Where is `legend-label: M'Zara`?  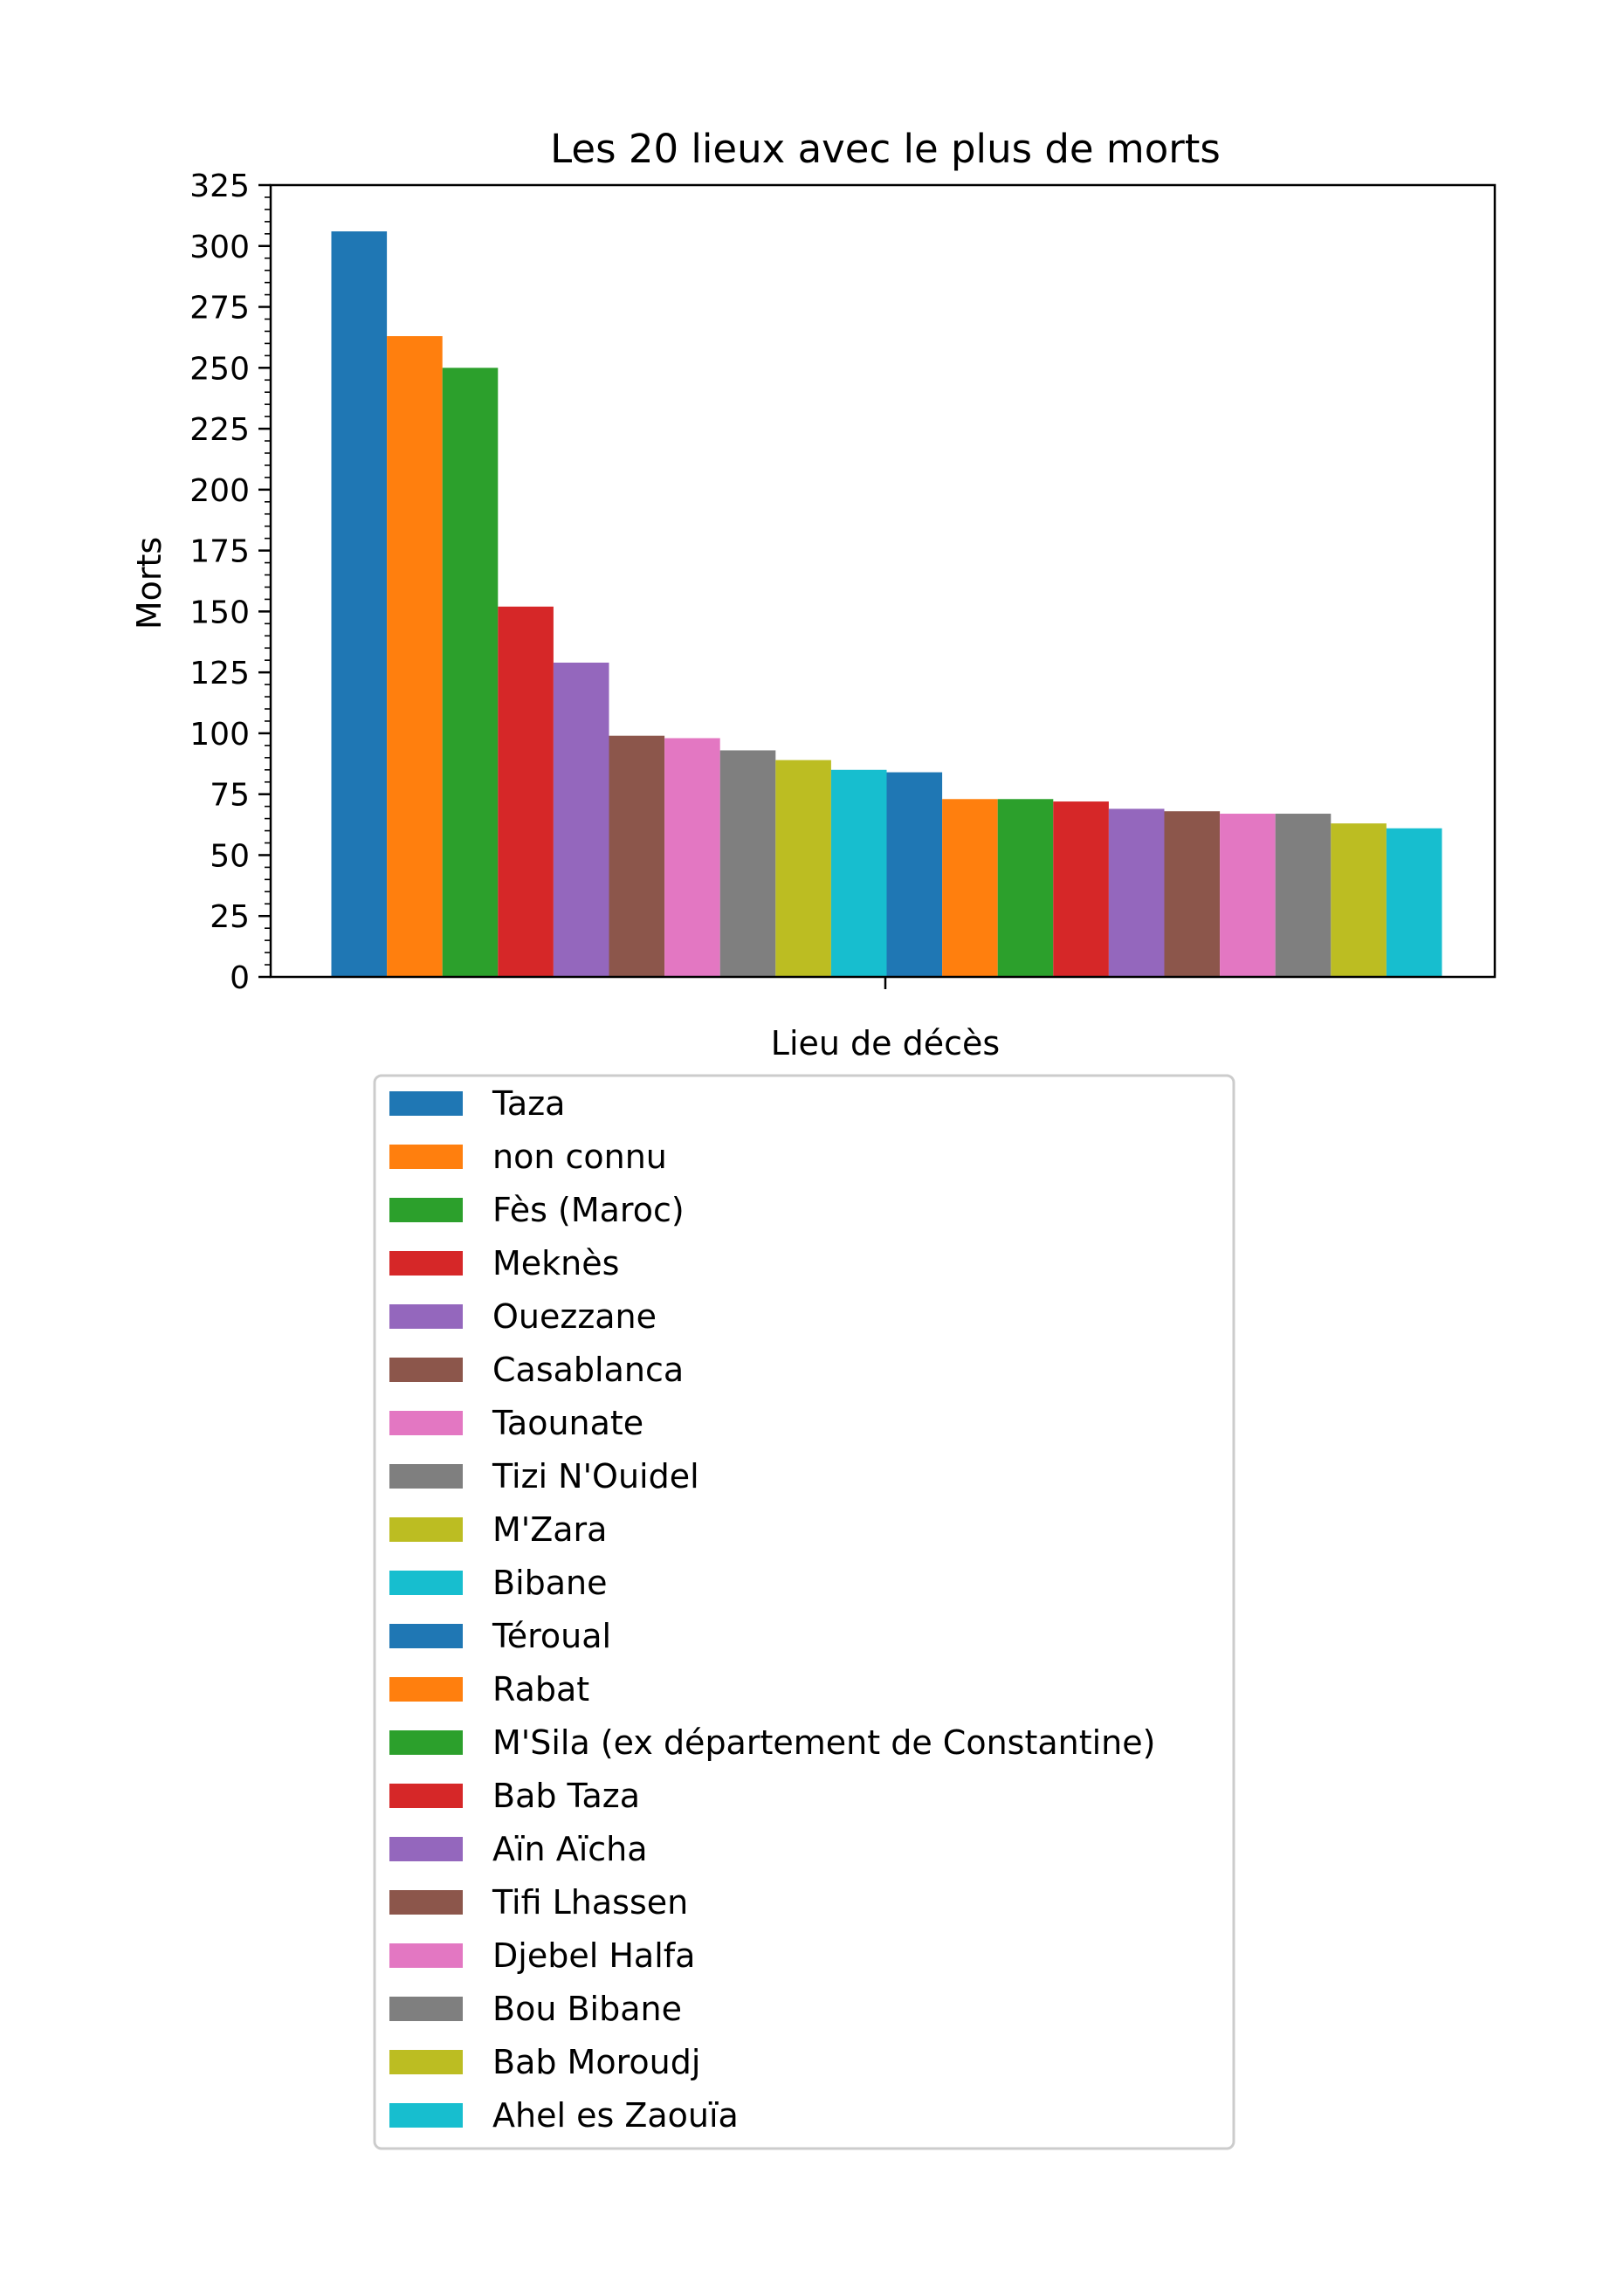
legend-label: M'Zara is located at coordinates (549, 1530).